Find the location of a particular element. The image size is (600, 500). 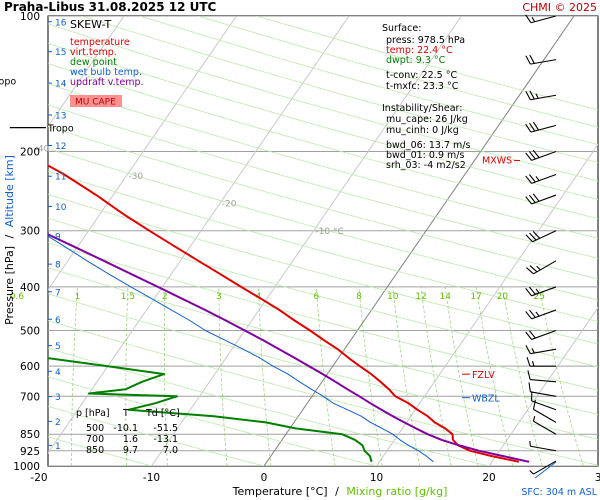

altitude-tick-label: 14 is located at coordinates (61, 85).